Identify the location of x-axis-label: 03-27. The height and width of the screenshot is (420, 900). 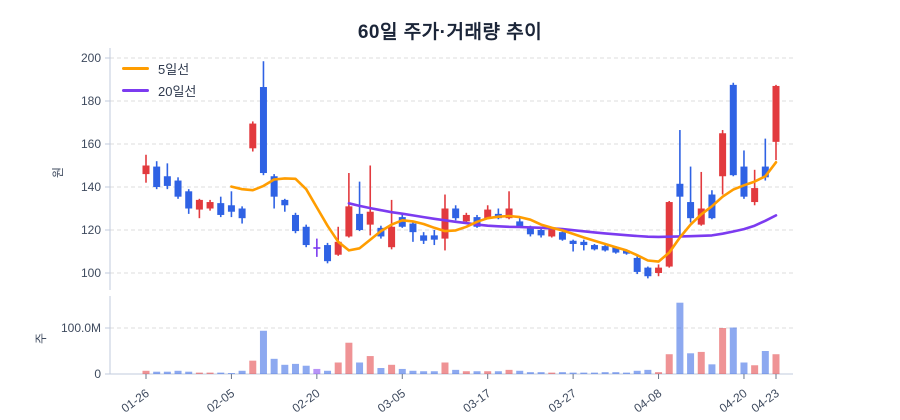
(562, 401).